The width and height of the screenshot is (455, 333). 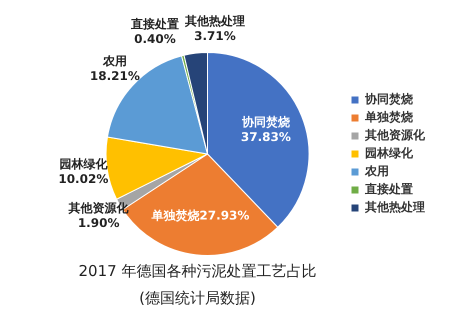 I want to click on text: 2017 年德国各种污泥处置工艺占比, so click(x=198, y=271).